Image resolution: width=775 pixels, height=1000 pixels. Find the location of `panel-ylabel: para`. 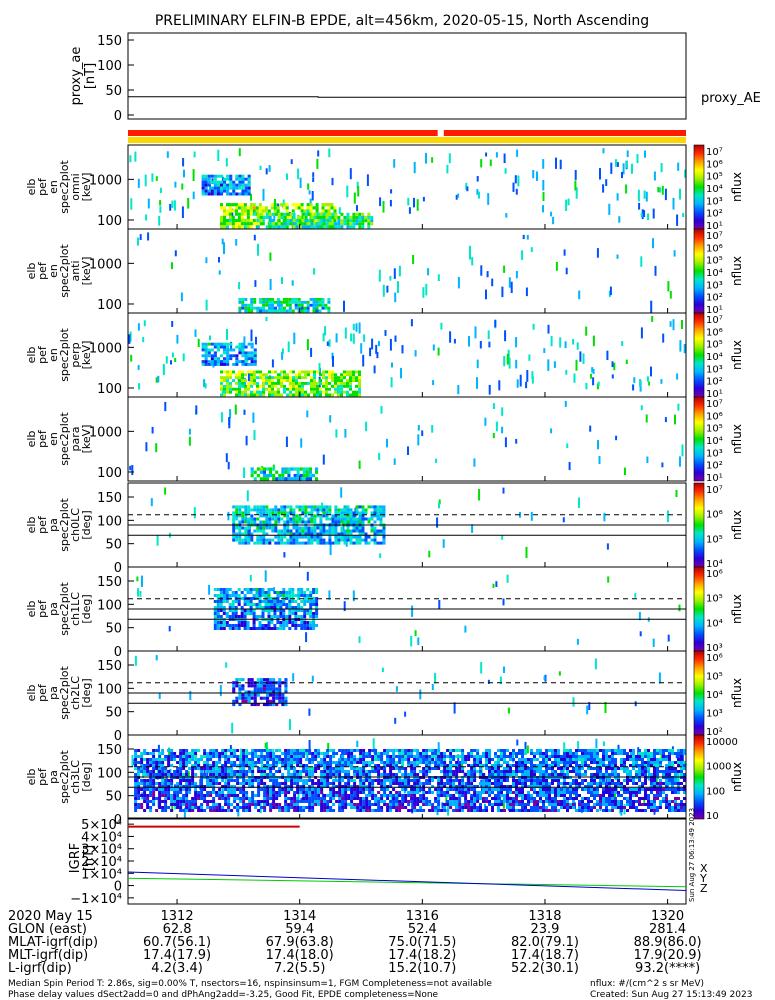

panel-ylabel: para is located at coordinates (75, 439).